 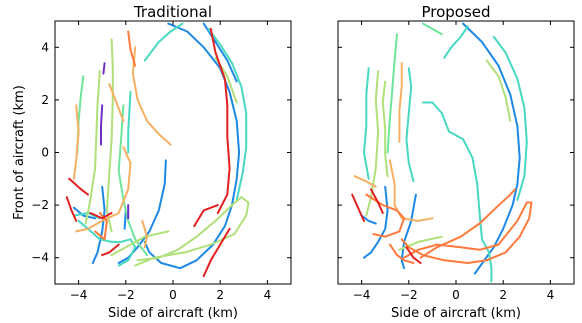 What do you see at coordinates (79, 295) in the screenshot?
I see `traditional-x-tick-label: −4` at bounding box center [79, 295].